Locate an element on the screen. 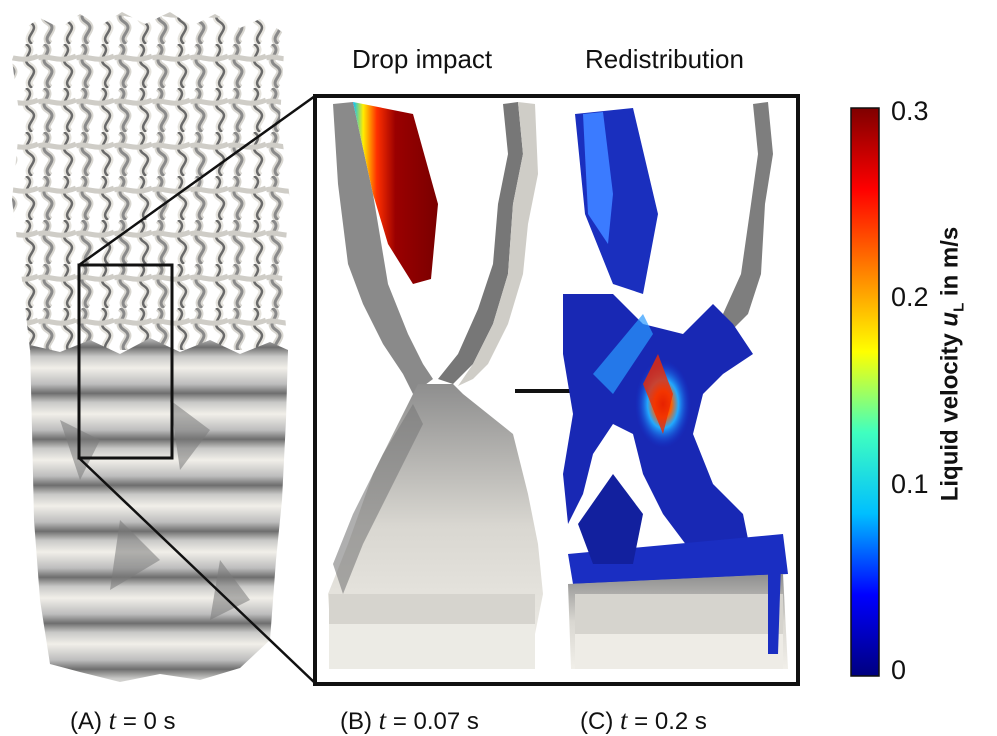 This screenshot has height=736, width=997. caption-b-rest: = 0.07 s is located at coordinates (432, 721).